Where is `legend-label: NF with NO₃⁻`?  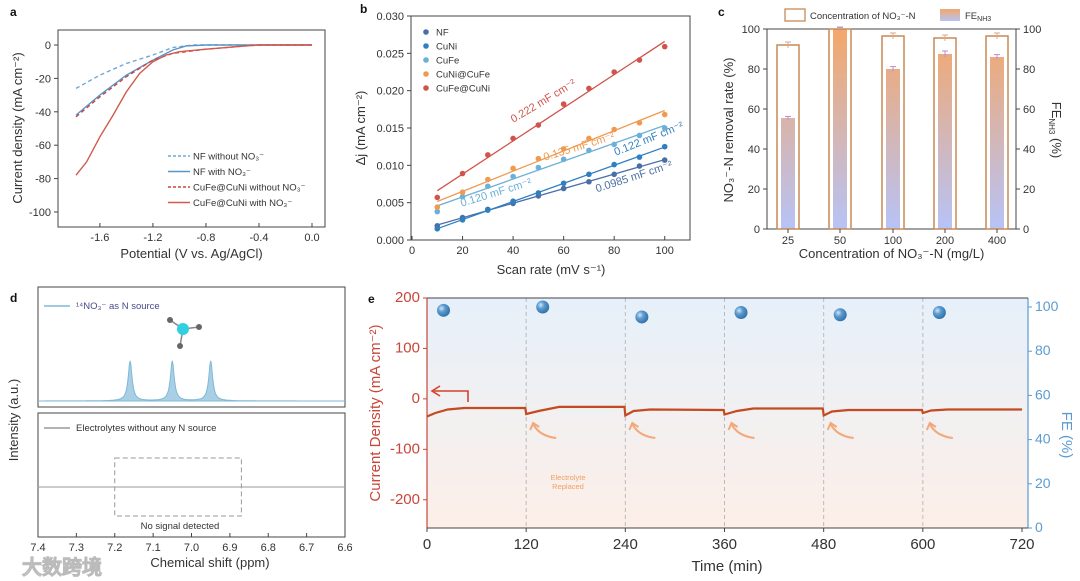 legend-label: NF with NO₃⁻ is located at coordinates (222, 172).